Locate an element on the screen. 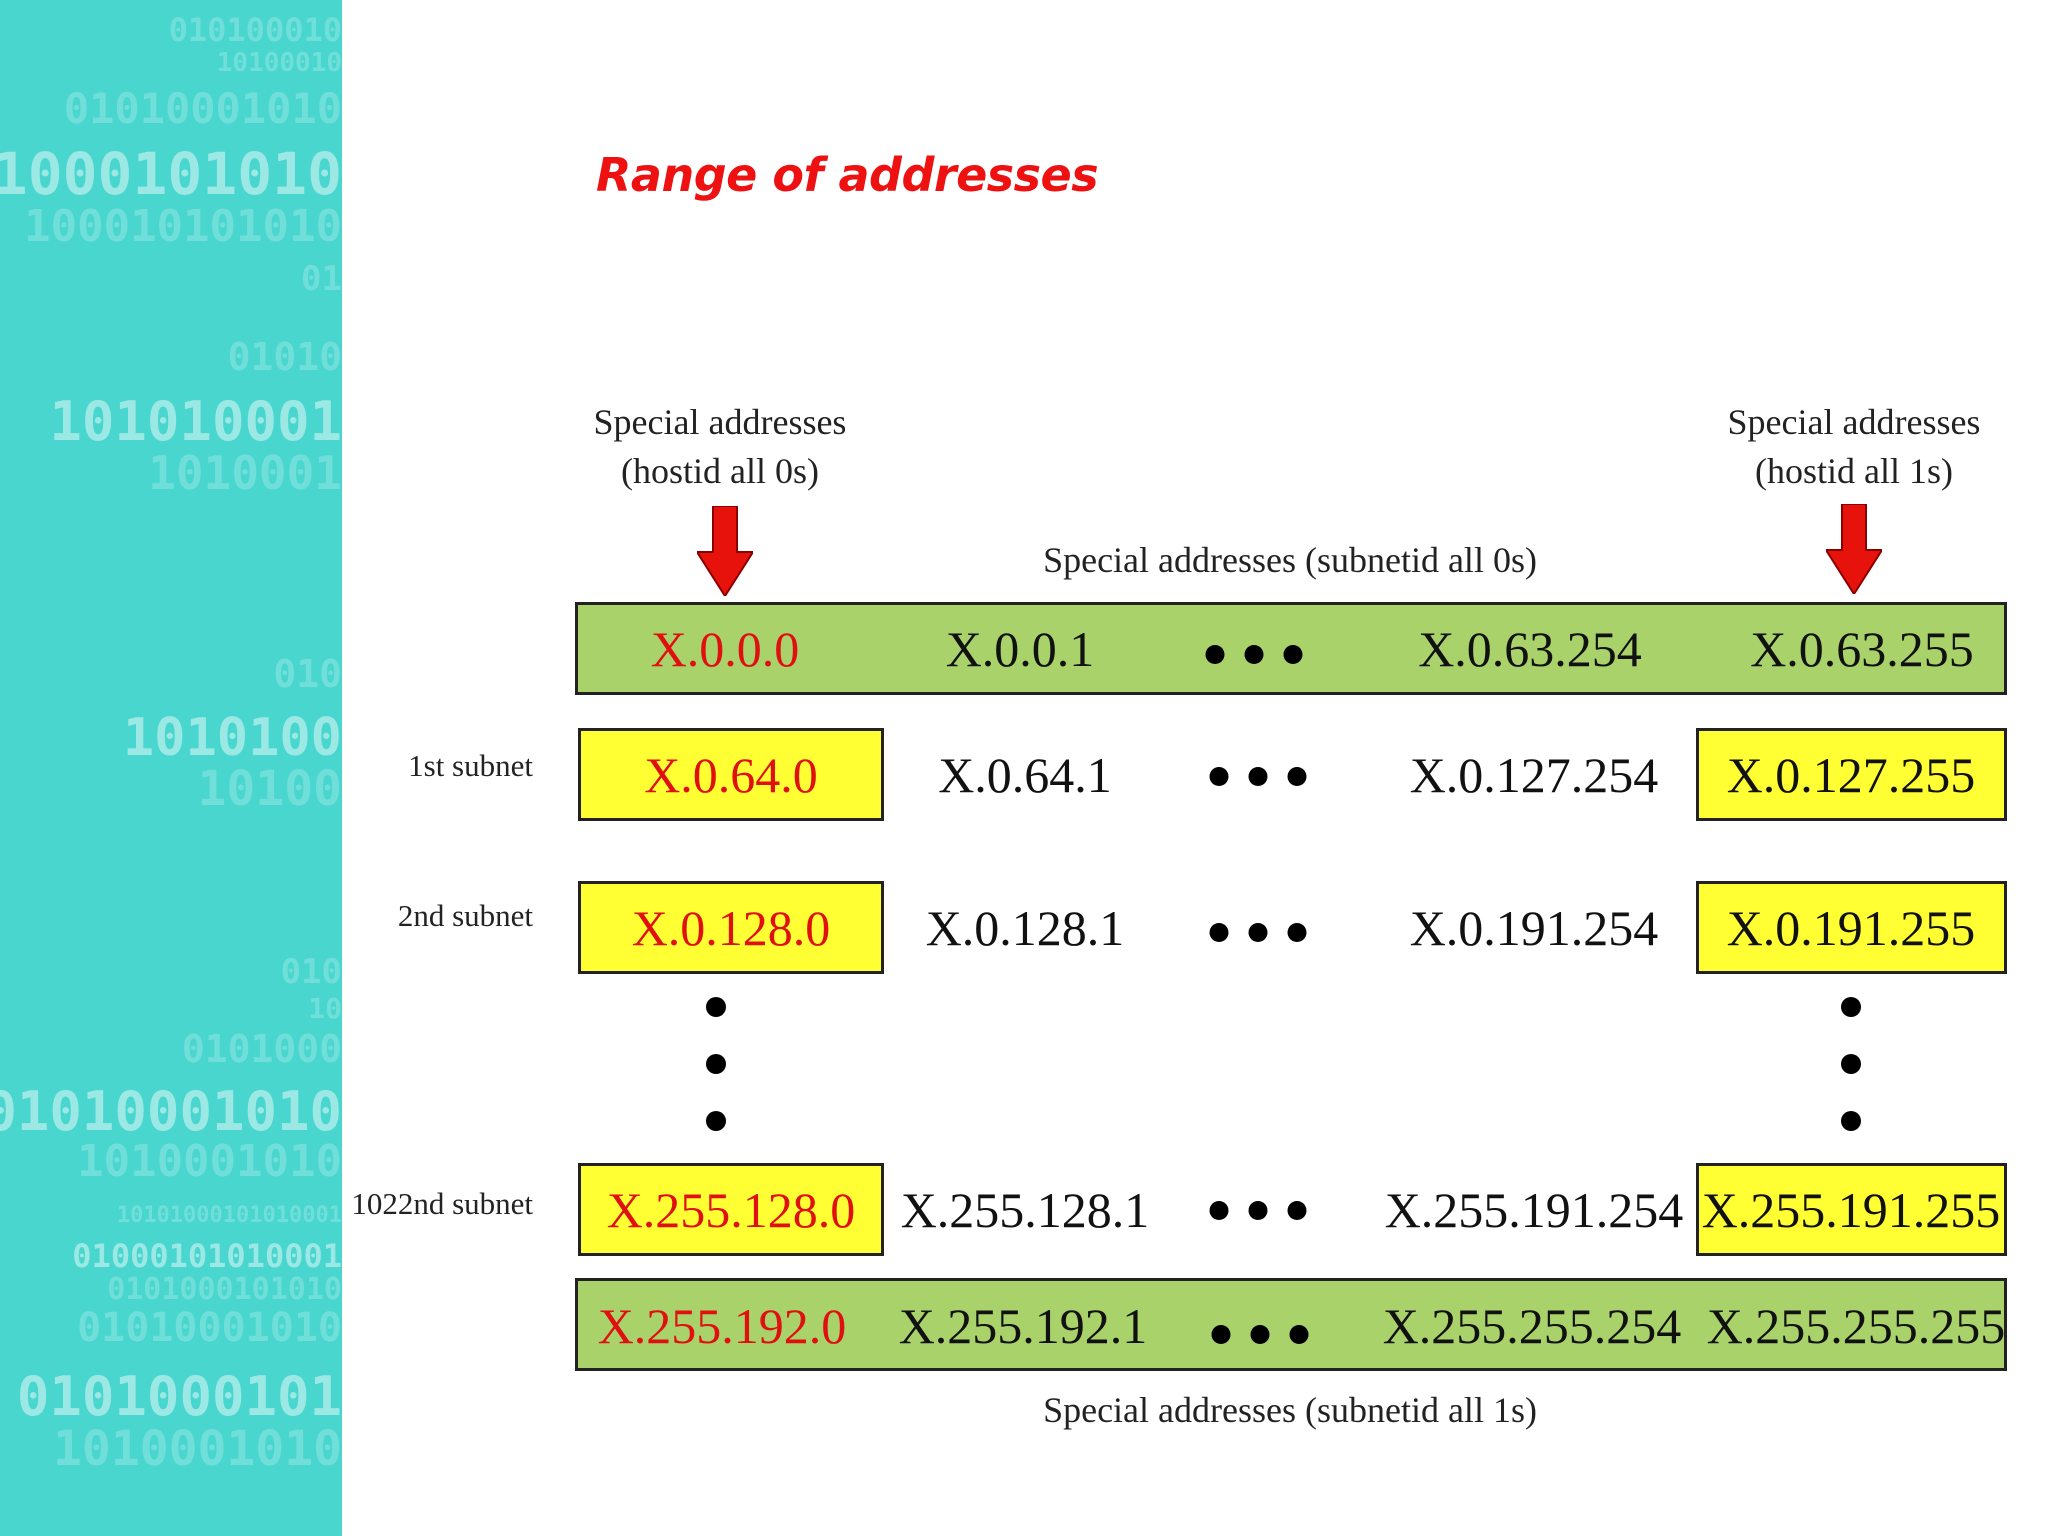 The height and width of the screenshot is (1536, 2048). binary-text: 01010 is located at coordinates (284, 357).